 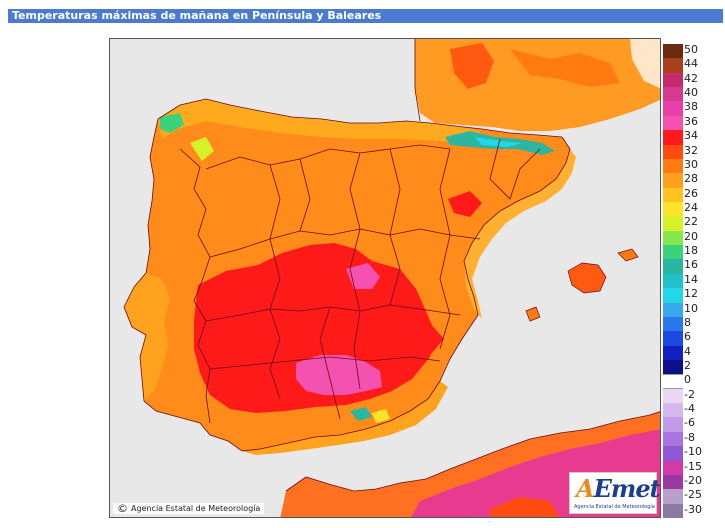 What do you see at coordinates (626, 488) in the screenshot?
I see `logo-word: Emet` at bounding box center [626, 488].